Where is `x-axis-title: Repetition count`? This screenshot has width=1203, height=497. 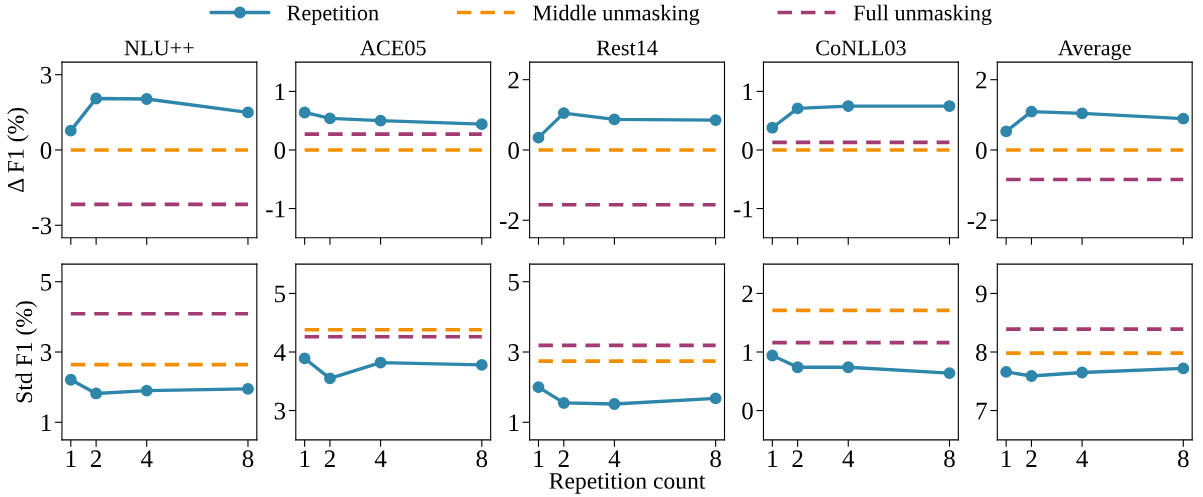
x-axis-title: Repetition count is located at coordinates (627, 483).